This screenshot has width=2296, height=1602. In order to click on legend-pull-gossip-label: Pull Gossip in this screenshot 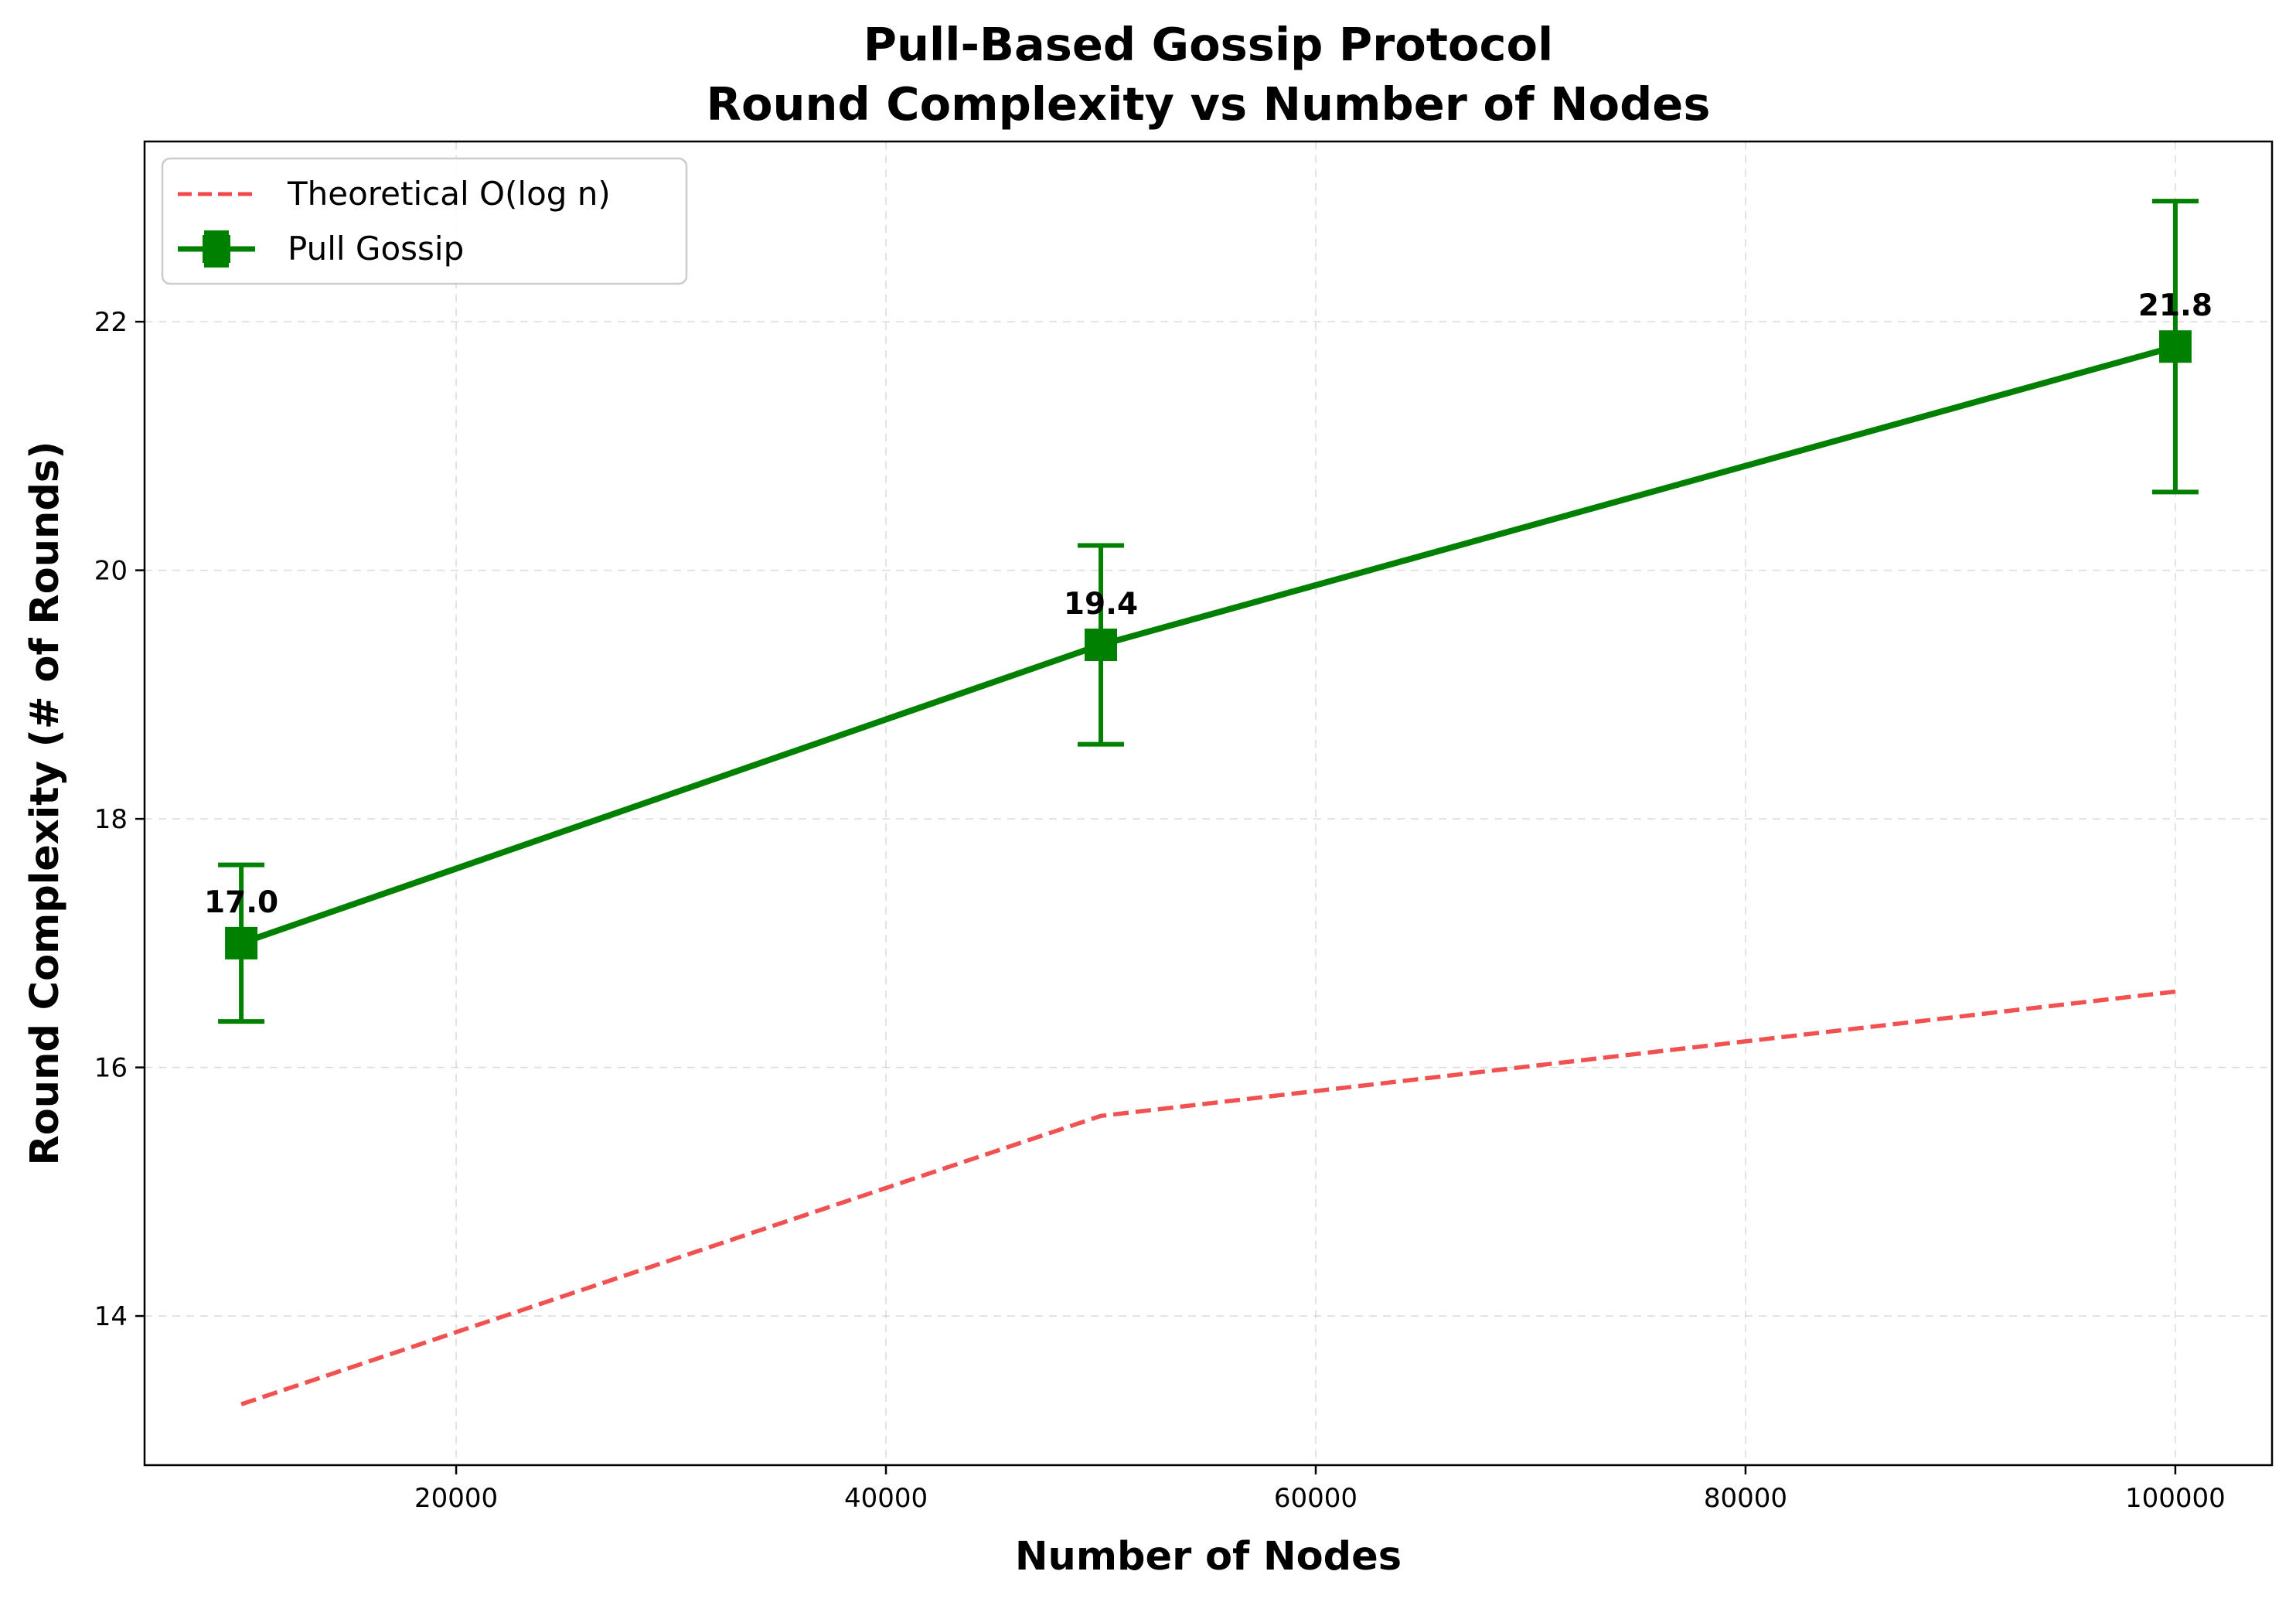, I will do `click(376, 249)`.